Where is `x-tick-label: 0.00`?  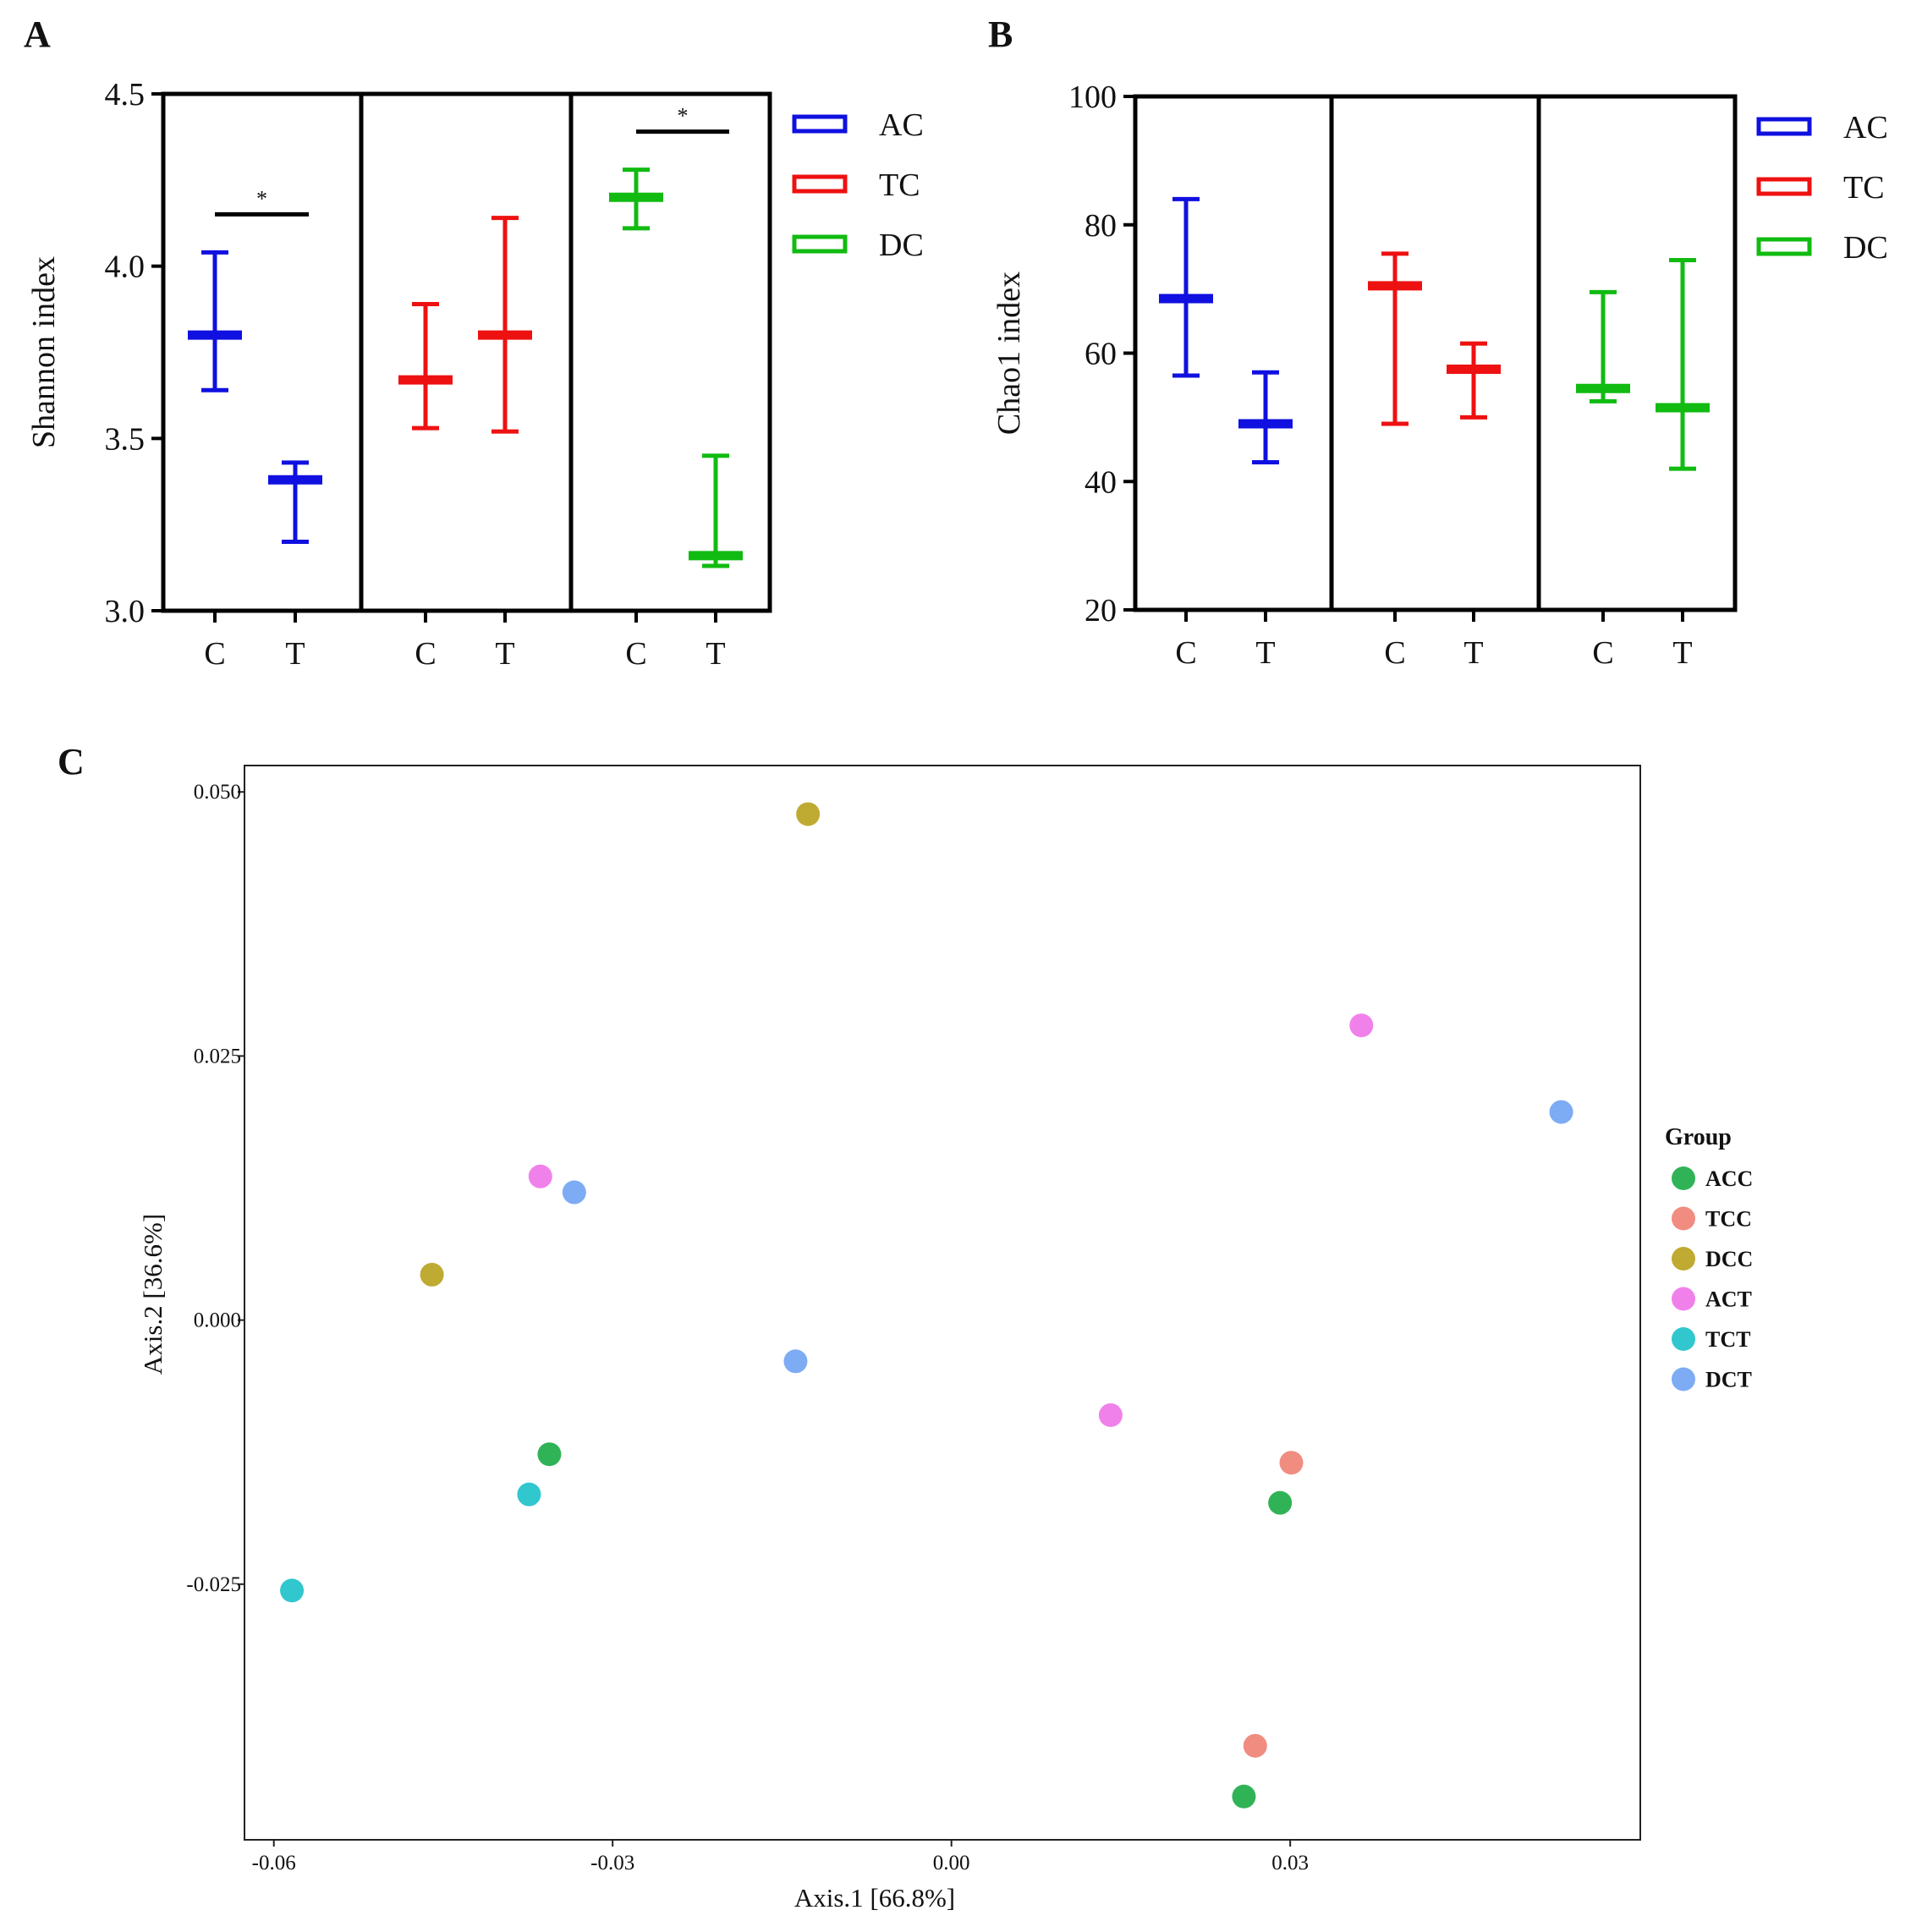
x-tick-label: 0.00 is located at coordinates (952, 1863).